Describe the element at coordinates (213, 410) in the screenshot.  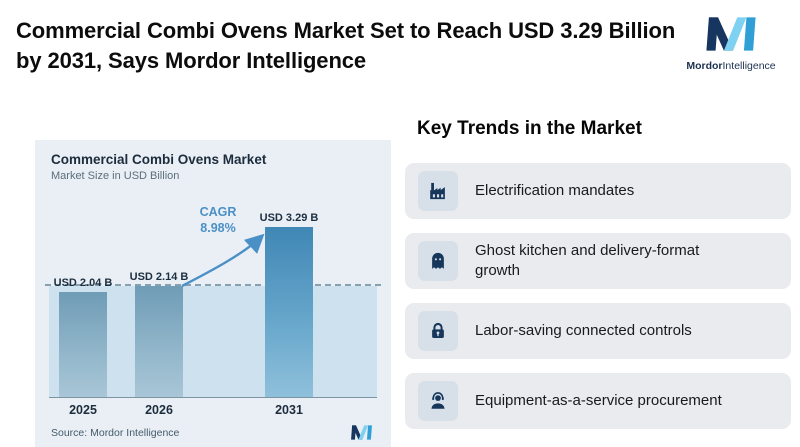
I see `chart-x-labels: 2025 2026 2031` at that location.